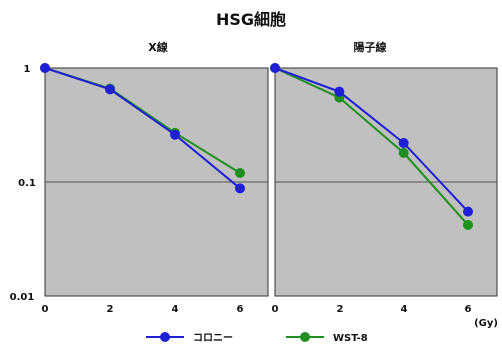  What do you see at coordinates (251, 19) in the screenshot?
I see `figure-title: HSG細胞` at bounding box center [251, 19].